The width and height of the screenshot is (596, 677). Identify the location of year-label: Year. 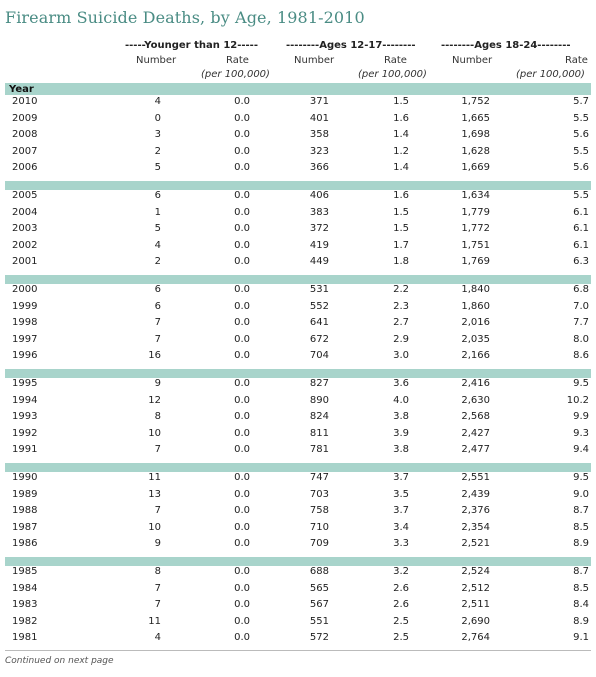
(21, 89).